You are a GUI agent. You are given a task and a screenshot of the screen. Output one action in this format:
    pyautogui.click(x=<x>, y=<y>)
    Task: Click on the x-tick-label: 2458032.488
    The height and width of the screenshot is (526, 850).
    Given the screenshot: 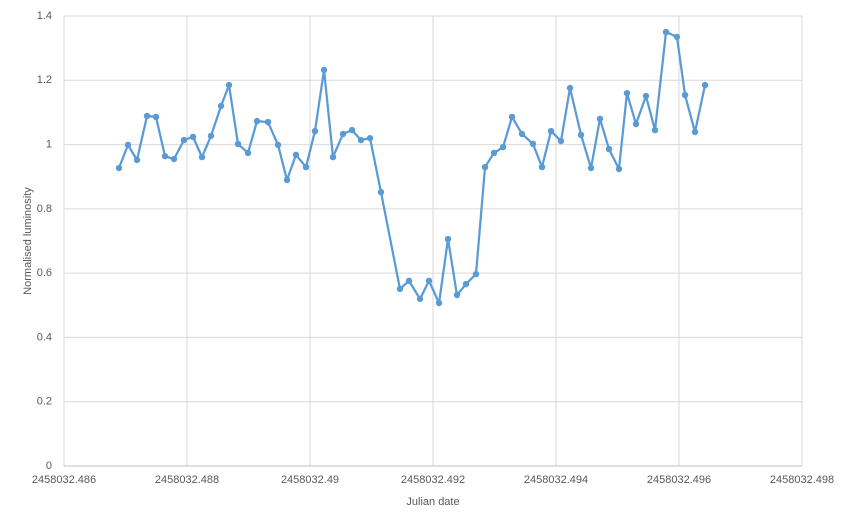 What is the action you would take?
    pyautogui.click(x=187, y=480)
    